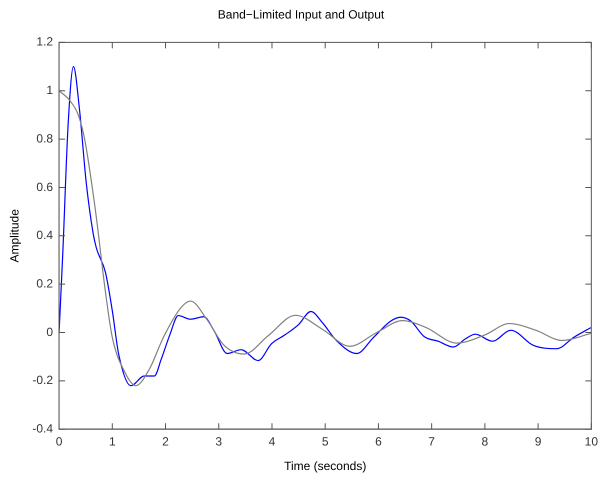  Describe the element at coordinates (538, 441) in the screenshot. I see `x-tick-label: 9` at that location.